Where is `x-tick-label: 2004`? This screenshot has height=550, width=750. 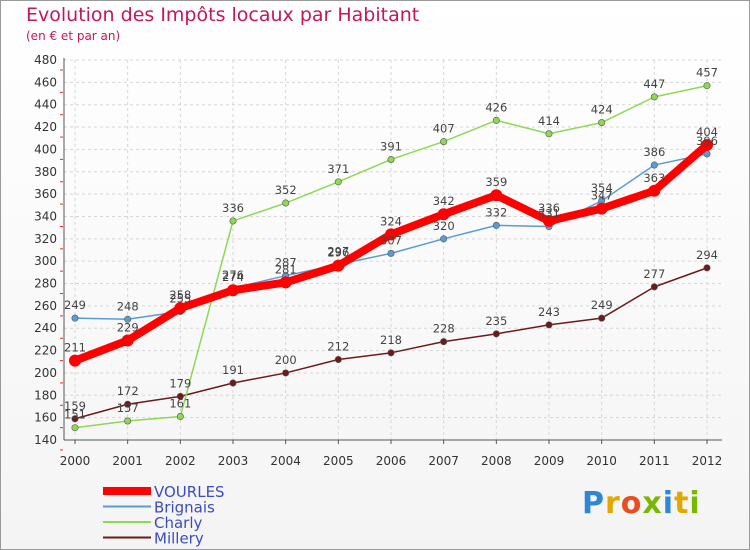
x-tick-label: 2004 is located at coordinates (285, 461).